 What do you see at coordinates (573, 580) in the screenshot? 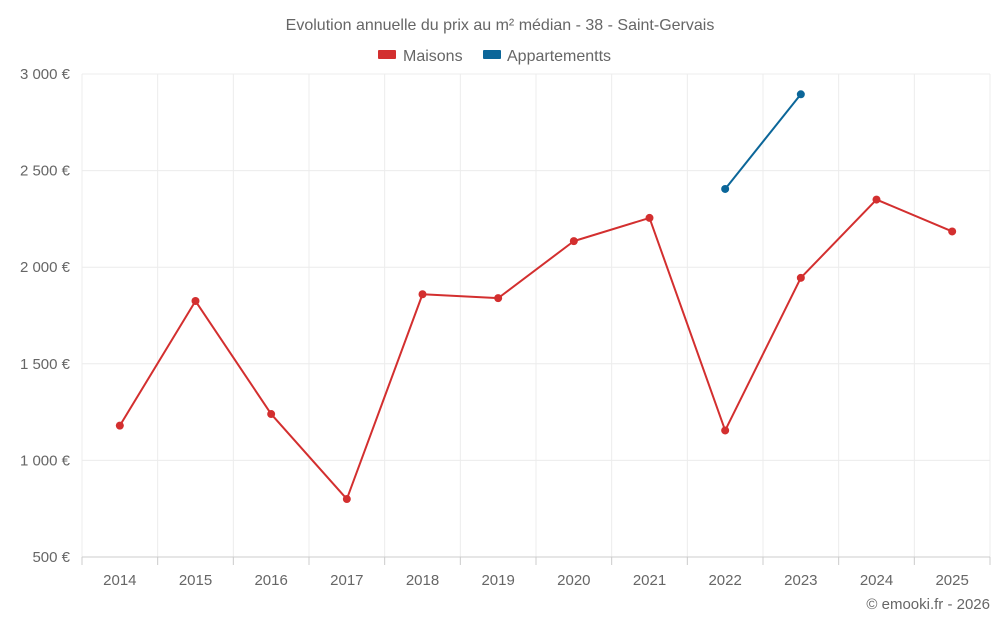
I see `x-tick-label: 2020` at bounding box center [573, 580].